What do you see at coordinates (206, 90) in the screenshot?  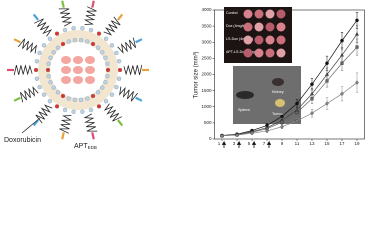 I see `y-tick-label: 1500` at bounding box center [206, 90].